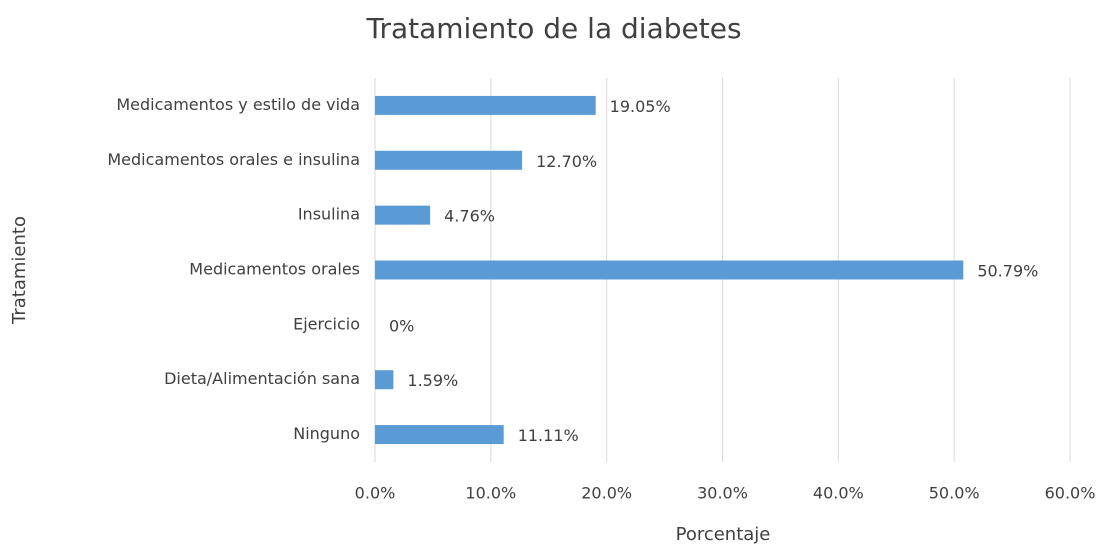 Image resolution: width=1108 pixels, height=548 pixels. What do you see at coordinates (954, 493) in the screenshot?
I see `x-tick-label: 50.0%` at bounding box center [954, 493].